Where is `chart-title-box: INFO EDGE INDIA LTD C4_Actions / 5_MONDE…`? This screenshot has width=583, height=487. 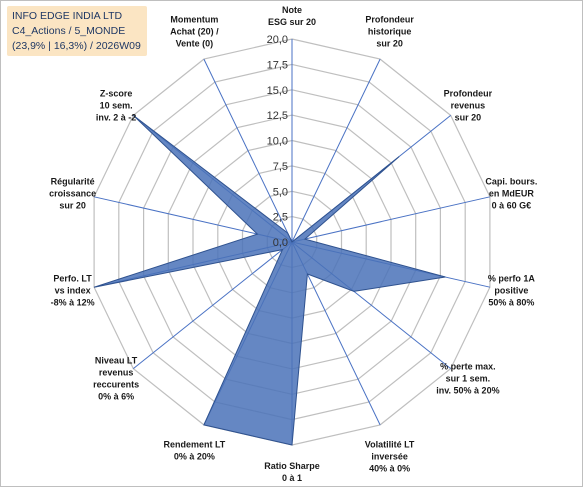
chart-title-box: INFO EDGE INDIA LTD C4_Actions / 5_MONDE… is located at coordinates (77, 31).